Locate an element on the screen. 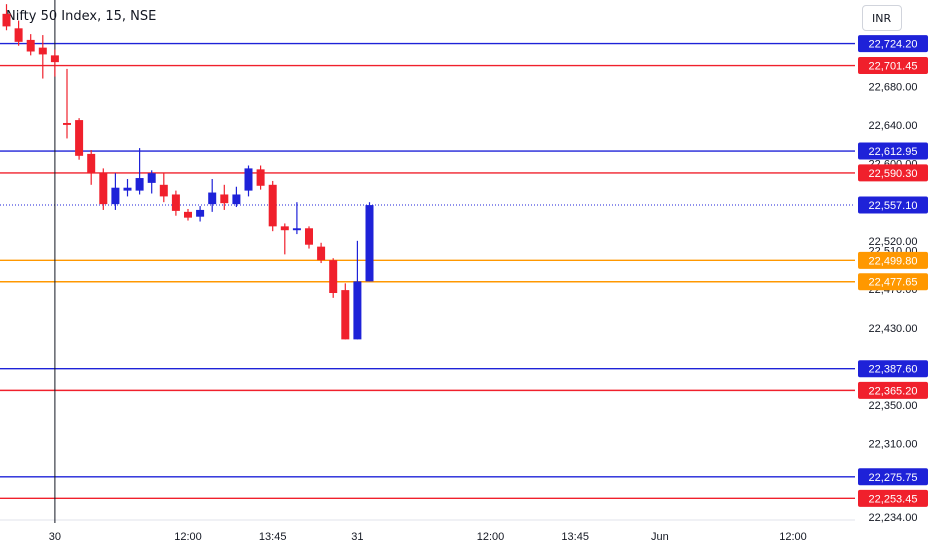 The height and width of the screenshot is (550, 932). price-tick-label: 22,680.00 is located at coordinates (893, 87).